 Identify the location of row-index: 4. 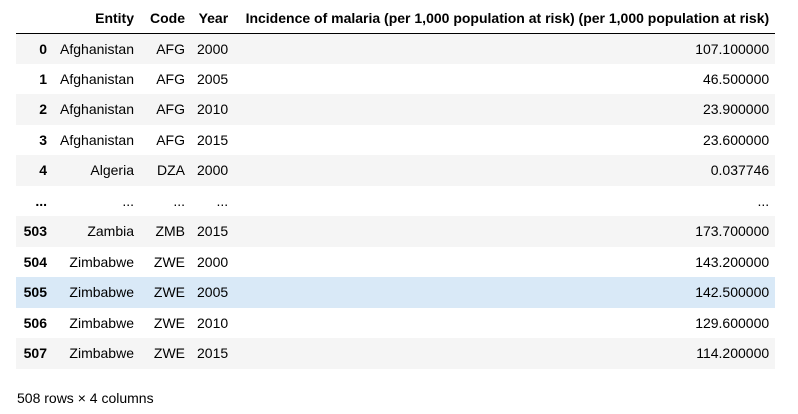
(43, 170).